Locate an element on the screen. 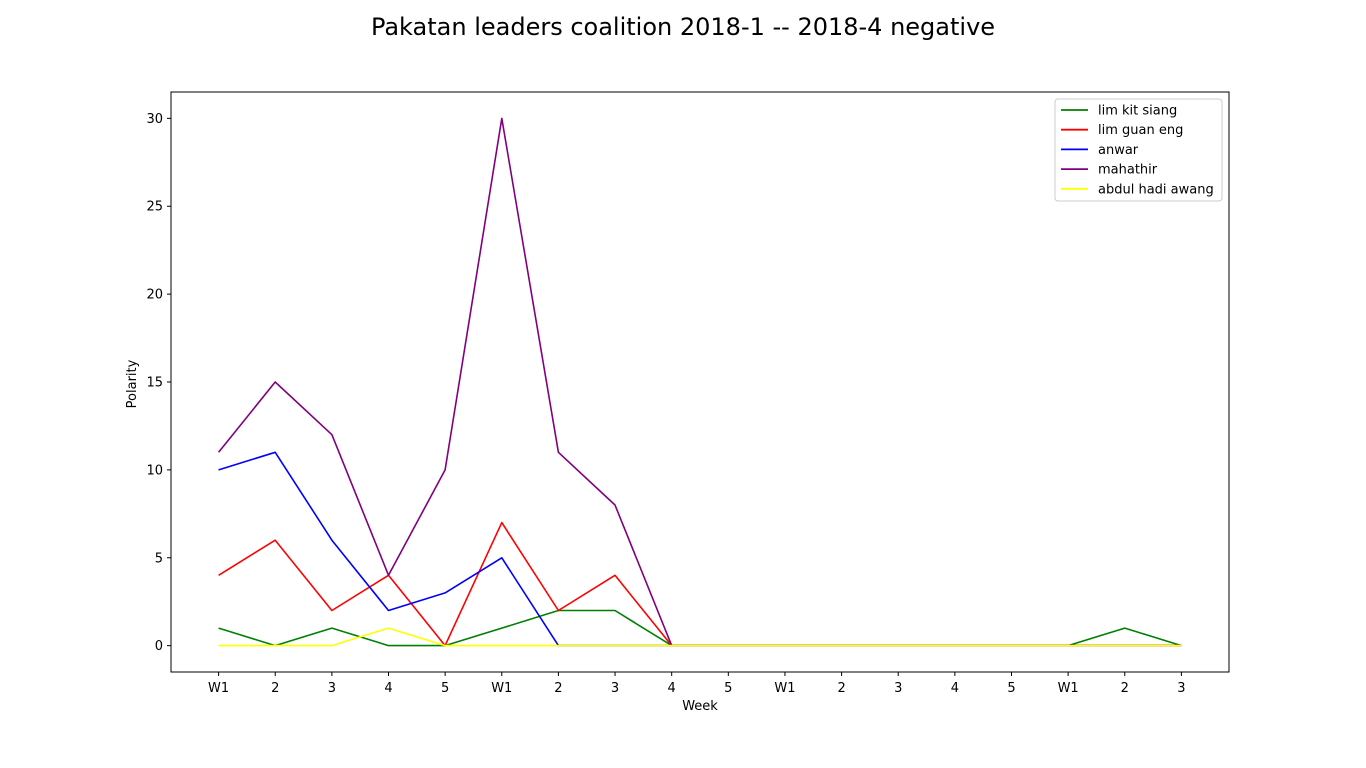 This screenshot has width=1366, height=768. y-tick-label: 5 is located at coordinates (159, 558).